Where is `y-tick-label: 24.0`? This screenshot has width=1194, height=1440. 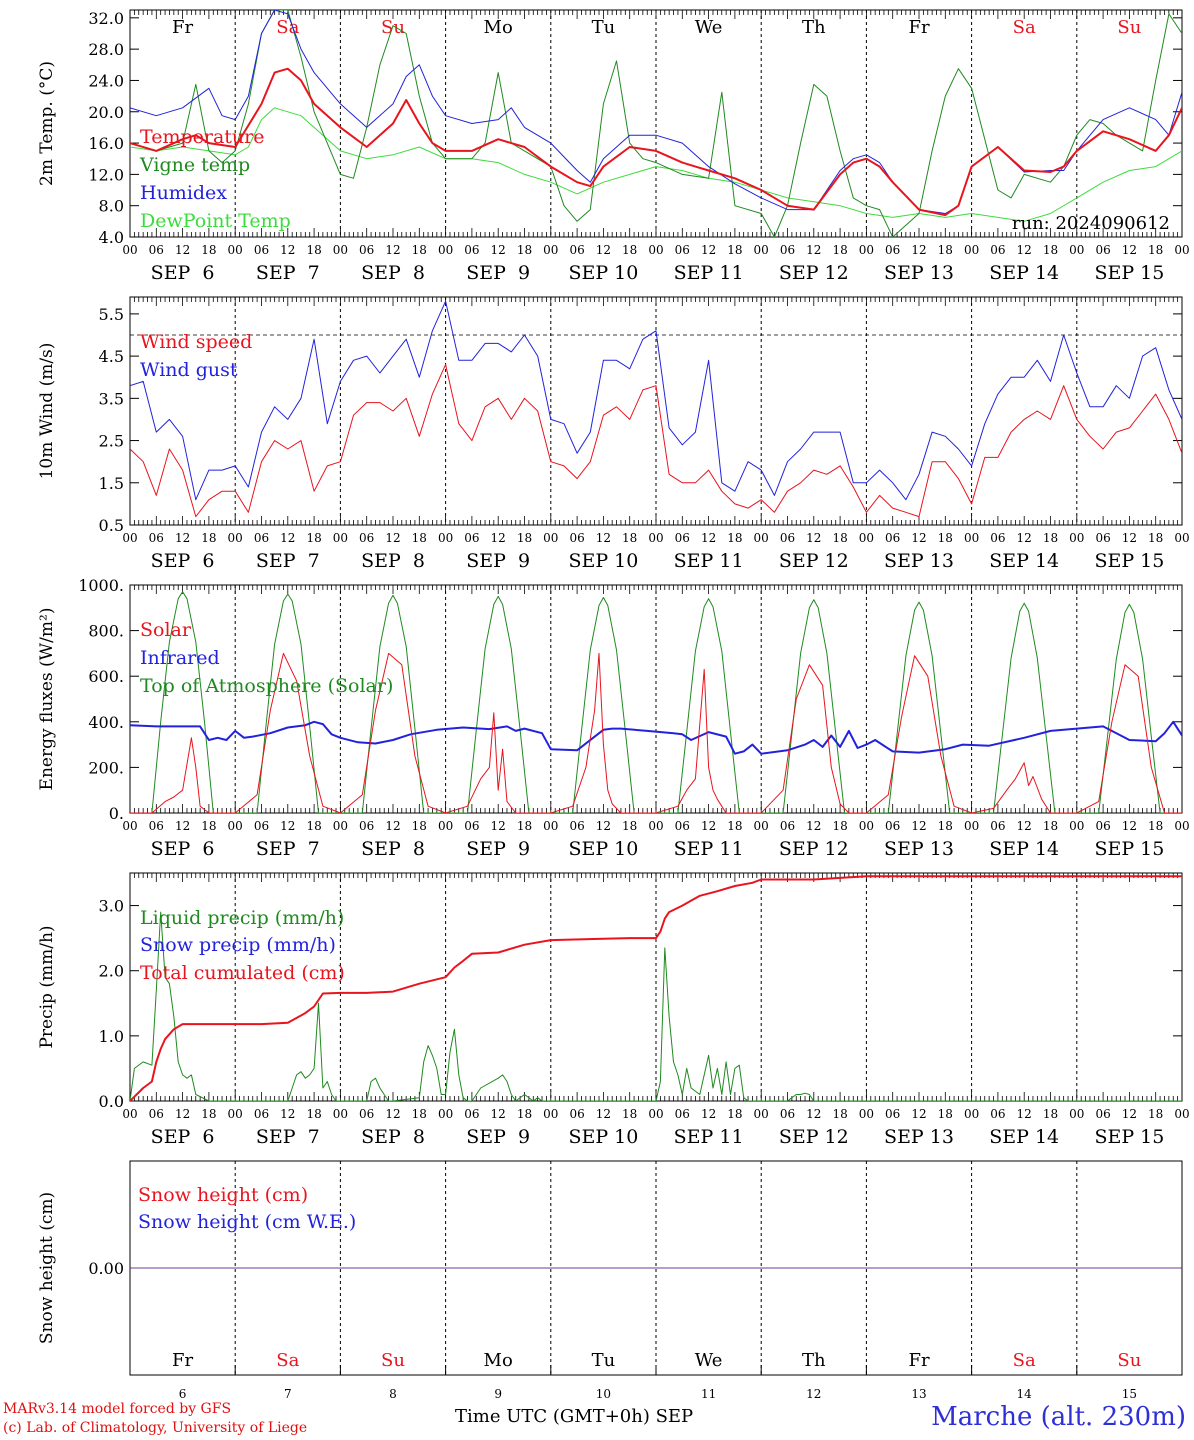 y-tick-label: 24.0 is located at coordinates (106, 80).